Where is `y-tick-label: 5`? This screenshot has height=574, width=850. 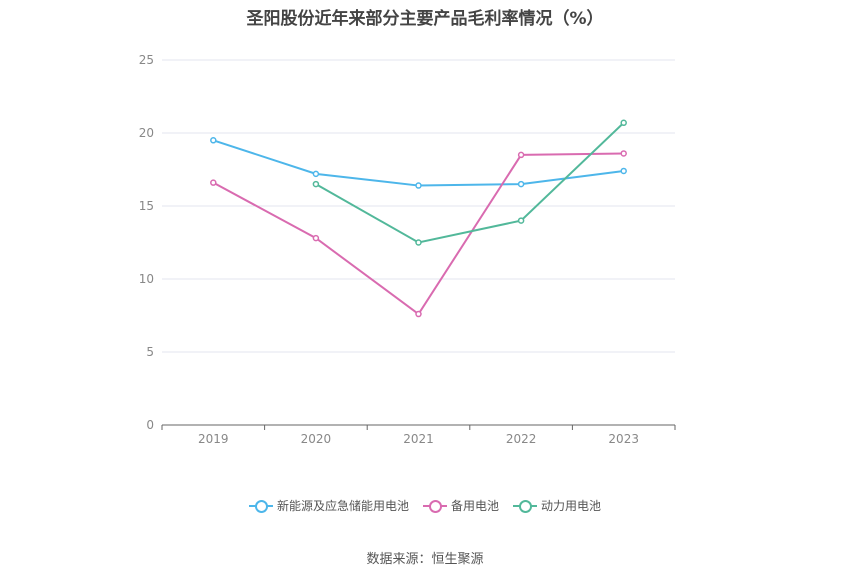
y-tick-label: 5 is located at coordinates (150, 352).